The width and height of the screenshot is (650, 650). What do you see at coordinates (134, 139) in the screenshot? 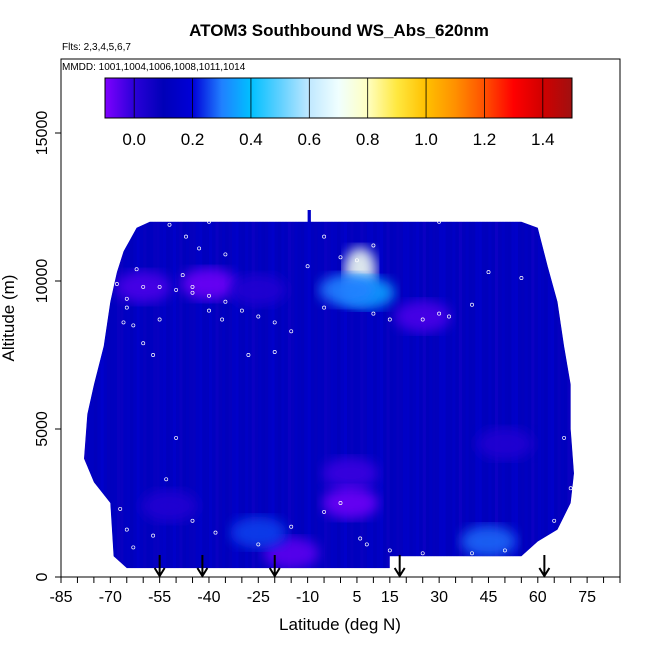
I see `colorbar-tick-label: 0.0` at bounding box center [134, 139].